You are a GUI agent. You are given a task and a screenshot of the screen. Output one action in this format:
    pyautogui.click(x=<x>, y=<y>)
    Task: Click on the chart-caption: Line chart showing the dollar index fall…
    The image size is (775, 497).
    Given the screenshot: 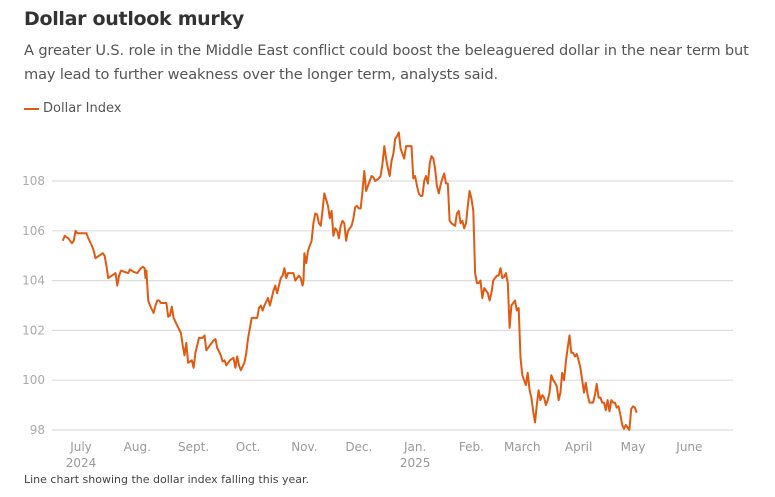 What is the action you would take?
    pyautogui.click(x=167, y=479)
    